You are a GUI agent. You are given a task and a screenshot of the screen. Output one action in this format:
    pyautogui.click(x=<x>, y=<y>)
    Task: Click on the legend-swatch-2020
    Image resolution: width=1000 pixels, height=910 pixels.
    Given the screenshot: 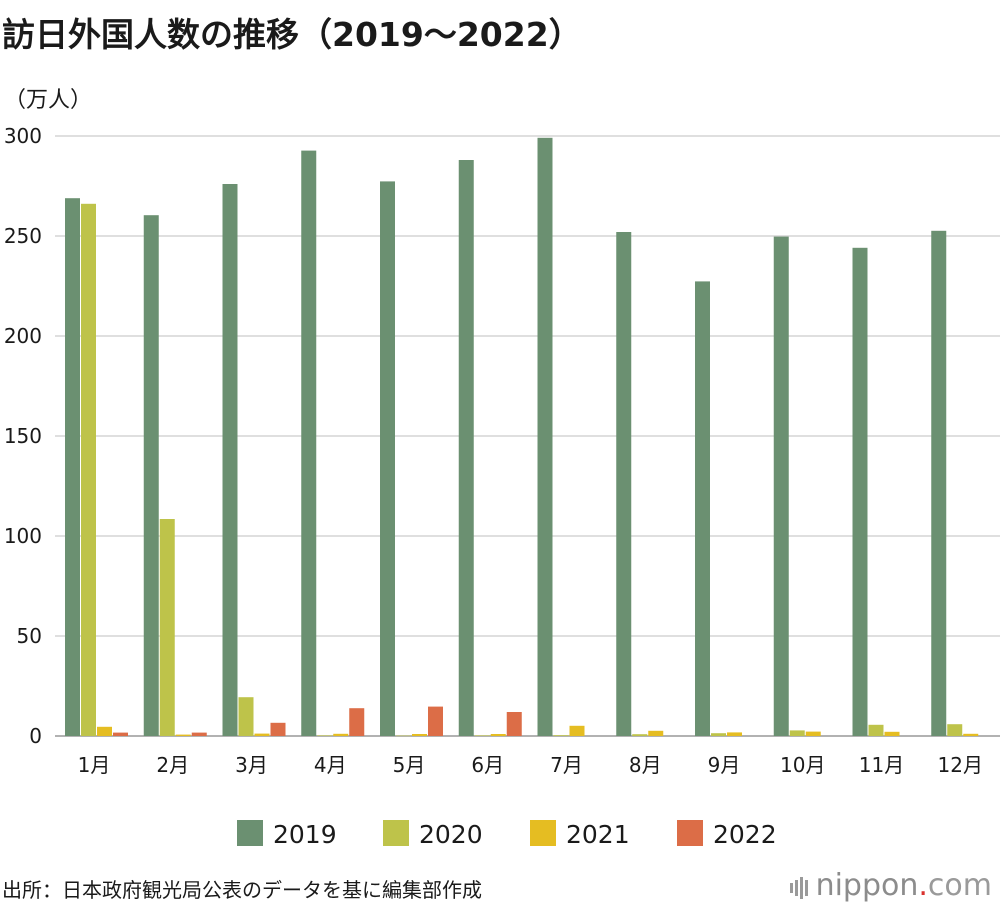 What is the action you would take?
    pyautogui.click(x=396, y=833)
    